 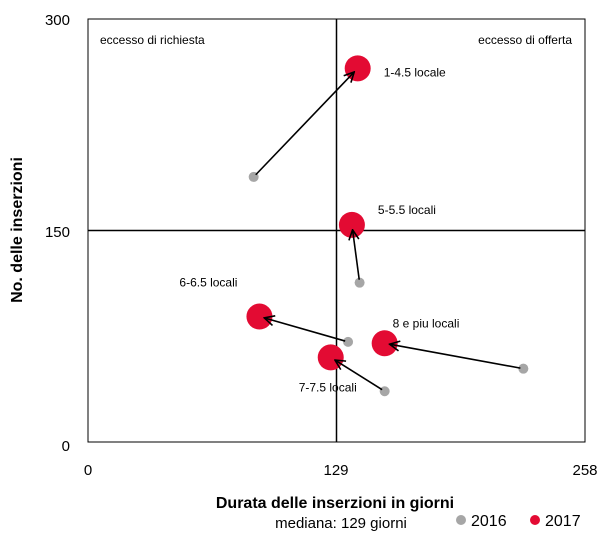 What do you see at coordinates (57, 232) in the screenshot?
I see `y-tick-150: 150` at bounding box center [57, 232].